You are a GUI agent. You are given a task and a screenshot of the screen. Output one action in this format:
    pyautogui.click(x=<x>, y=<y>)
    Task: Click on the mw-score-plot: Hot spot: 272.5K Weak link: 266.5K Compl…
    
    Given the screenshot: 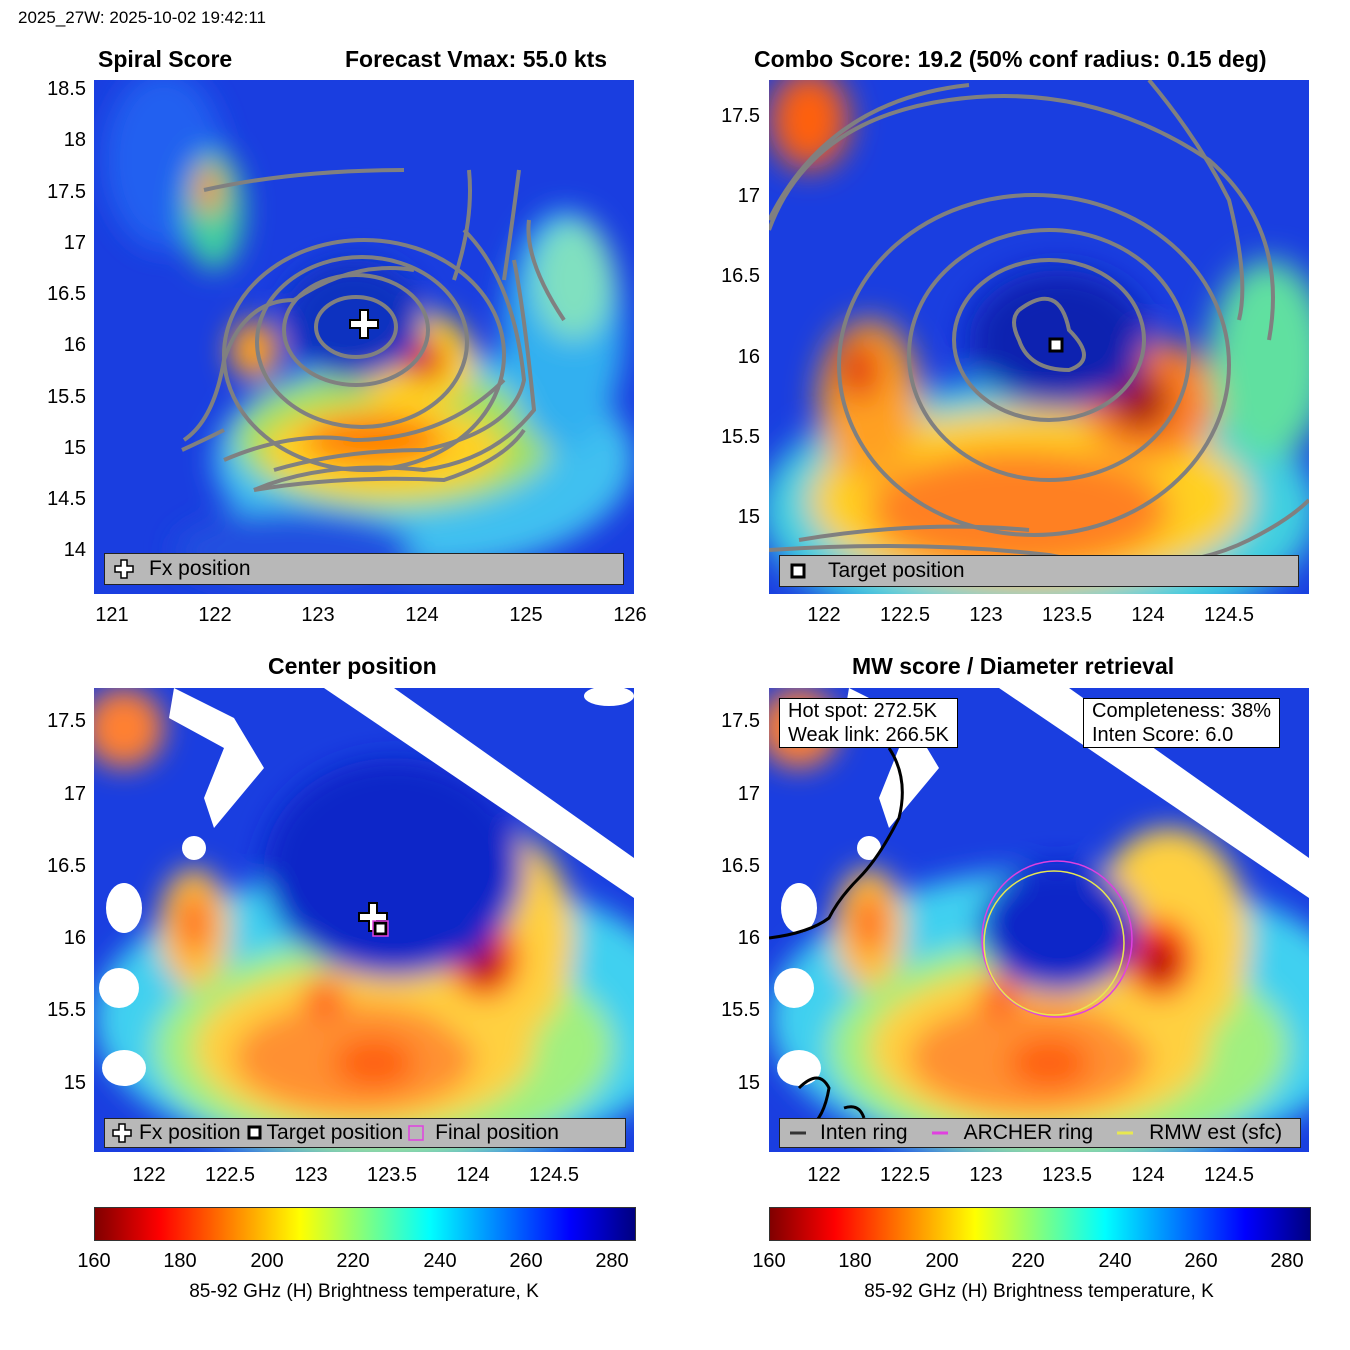 What is the action you would take?
    pyautogui.click(x=1039, y=920)
    